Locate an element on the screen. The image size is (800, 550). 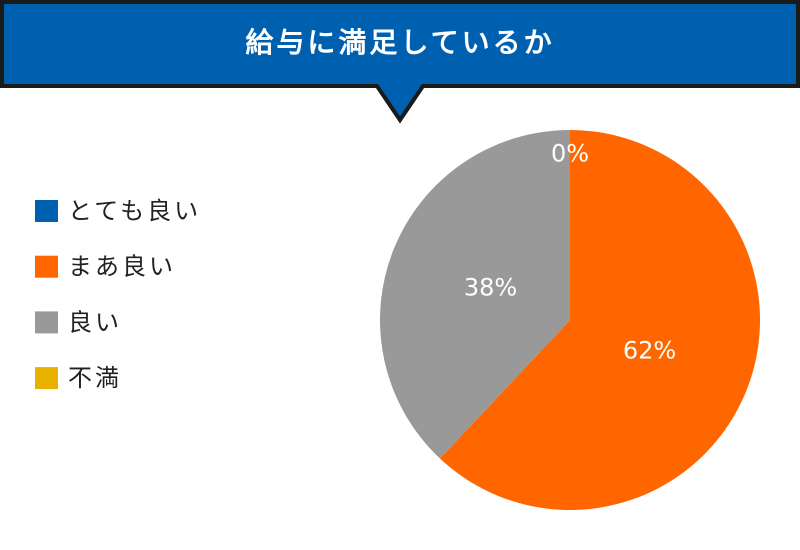
data-label: 62% is located at coordinates (649, 350).